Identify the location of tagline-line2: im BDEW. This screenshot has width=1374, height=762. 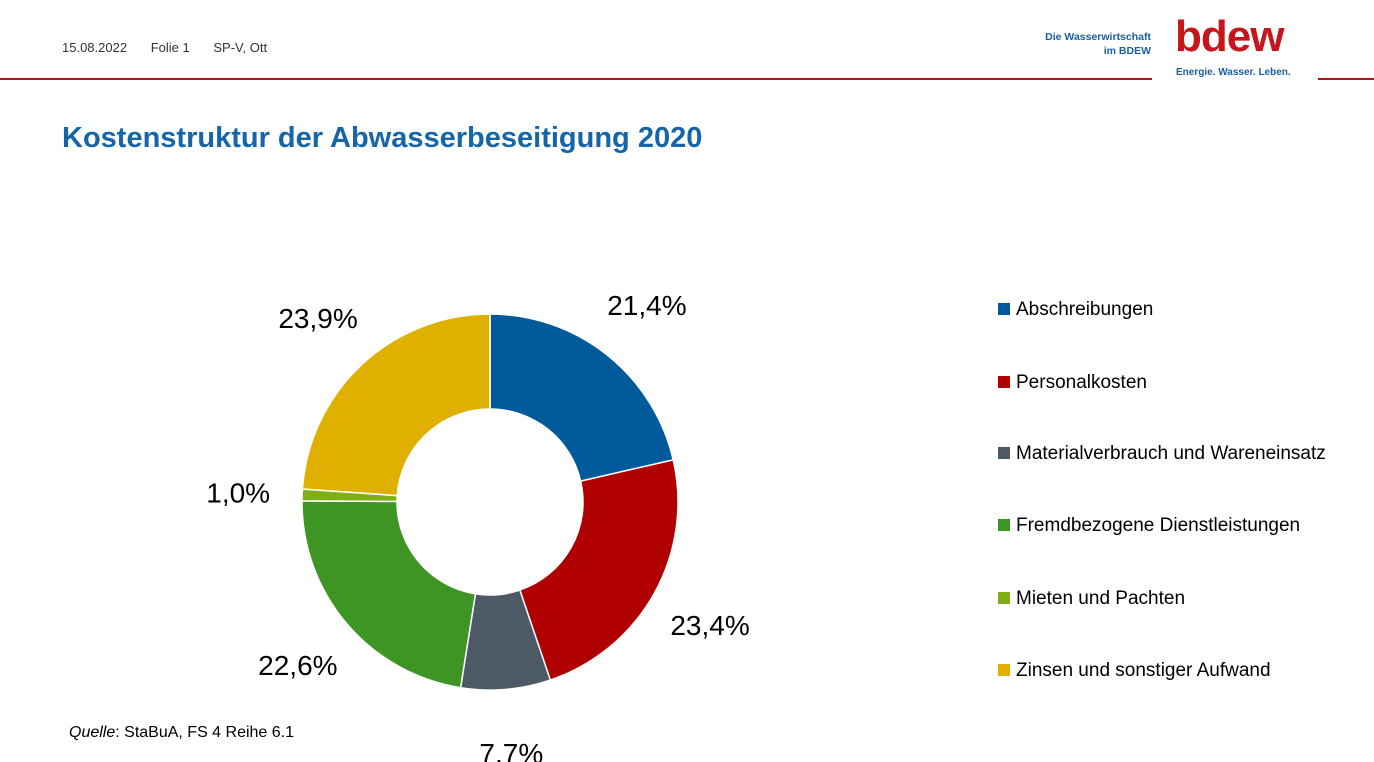
(1127, 51).